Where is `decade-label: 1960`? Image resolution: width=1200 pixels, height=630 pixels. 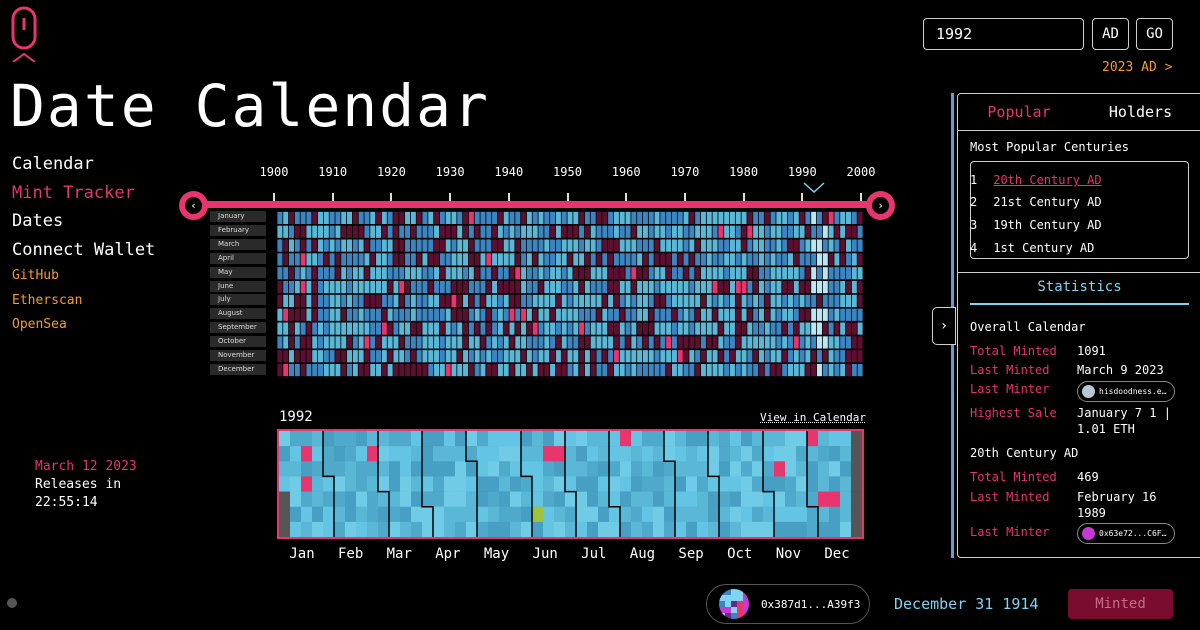 decade-label: 1960 is located at coordinates (626, 172).